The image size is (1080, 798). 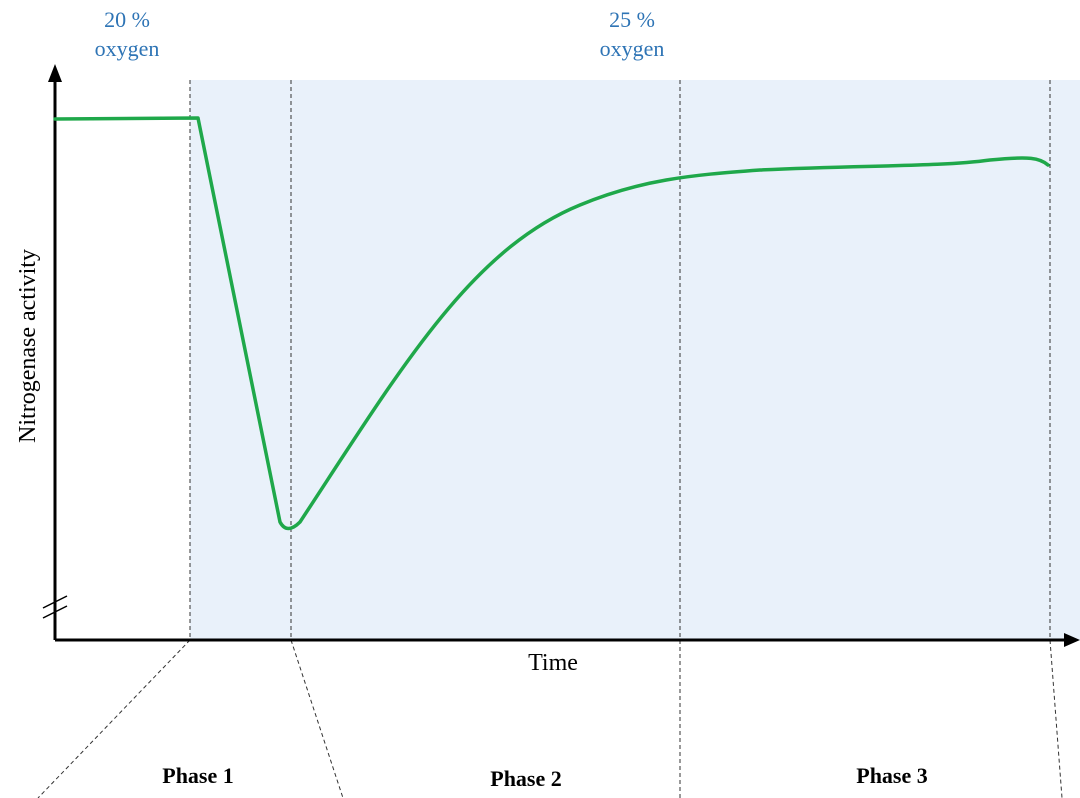 I want to click on projection-line-phase1-left, so click(x=114, y=718).